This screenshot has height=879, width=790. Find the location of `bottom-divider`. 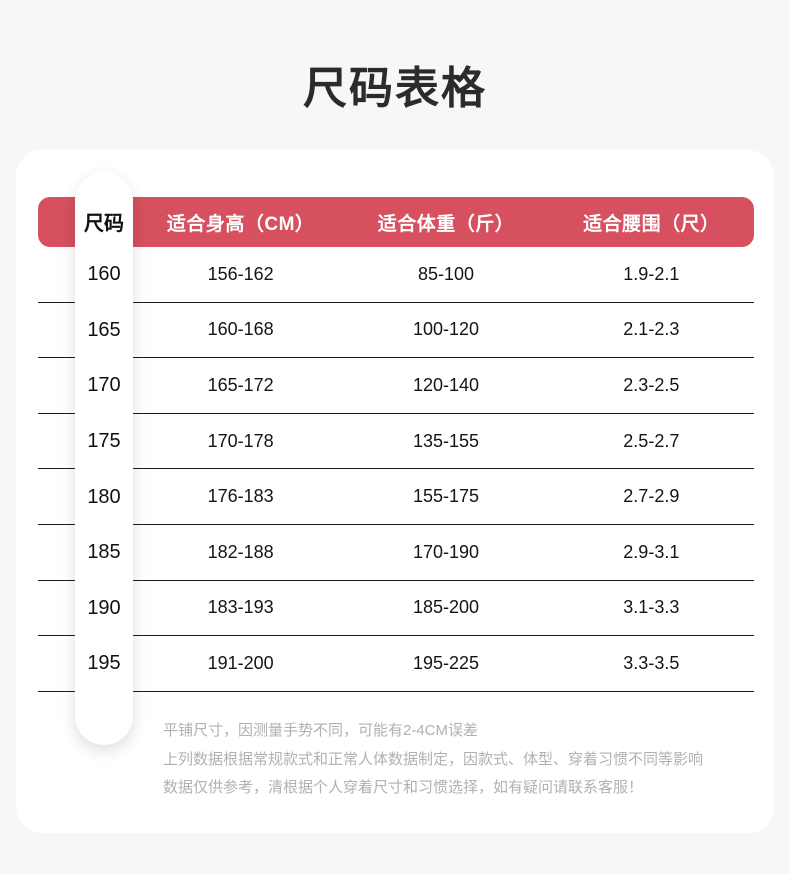

bottom-divider is located at coordinates (395, 876).